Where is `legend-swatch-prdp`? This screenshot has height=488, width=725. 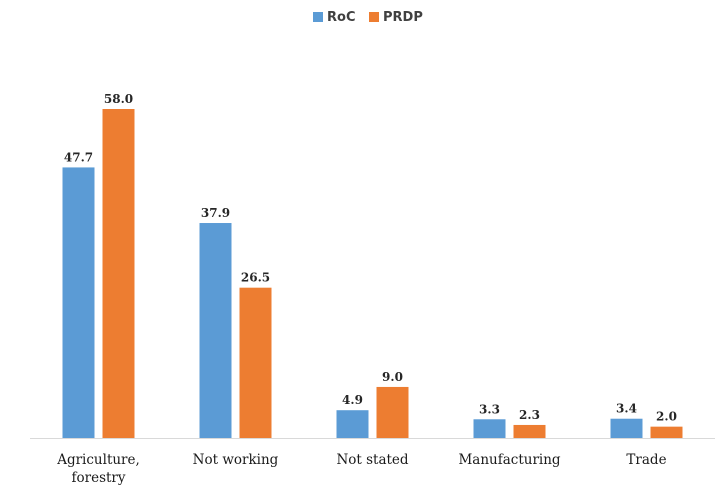 legend-swatch-prdp is located at coordinates (374, 17).